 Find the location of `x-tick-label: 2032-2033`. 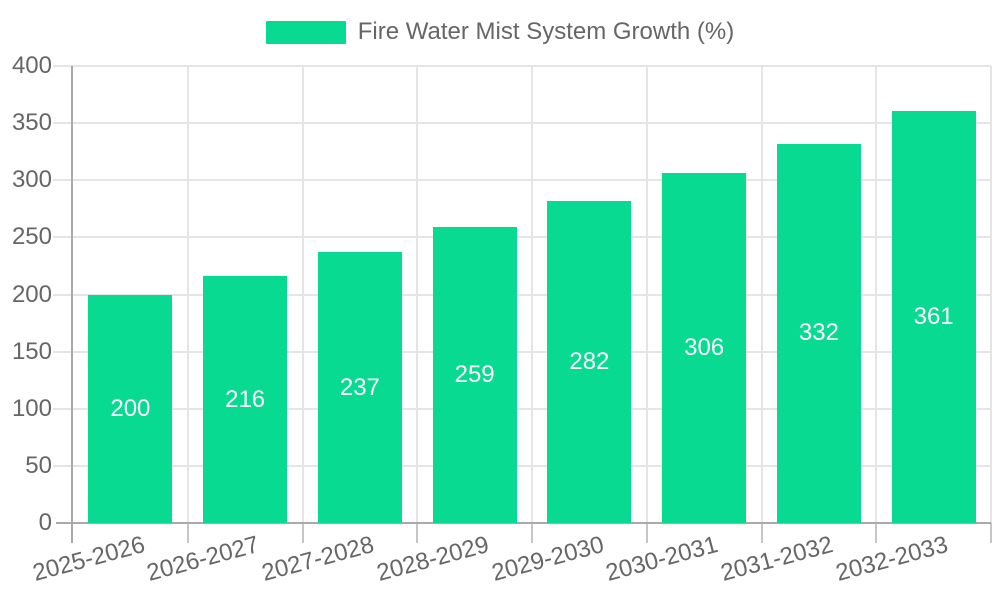

x-tick-label: 2032-2033 is located at coordinates (891, 559).